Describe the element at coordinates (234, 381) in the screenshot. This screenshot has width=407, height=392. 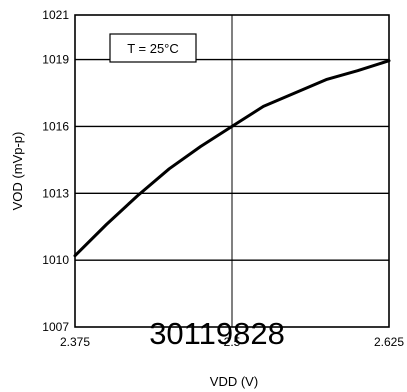
I see `x-axis-label: VDD (V)` at that location.